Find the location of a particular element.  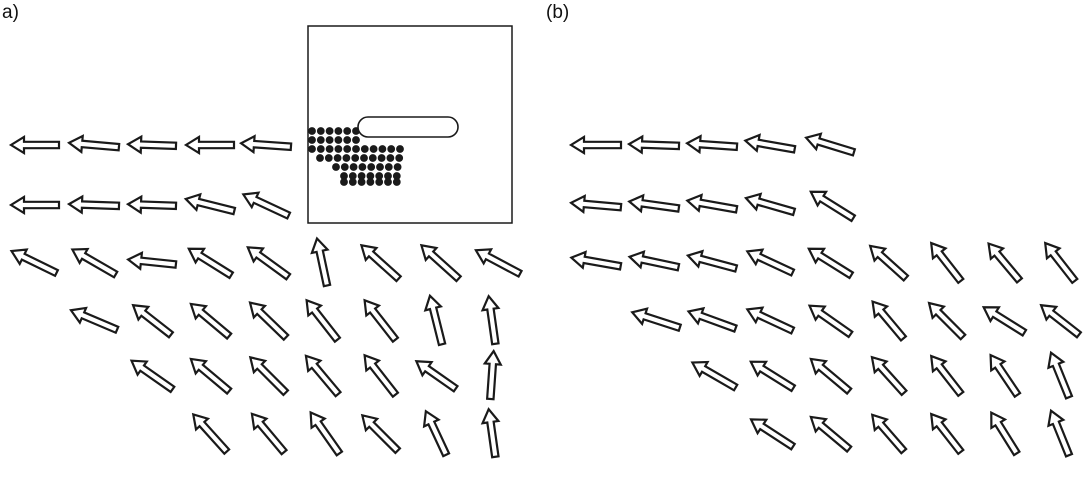

panel-b-arrow-r5-c3 is located at coordinates (831, 376).